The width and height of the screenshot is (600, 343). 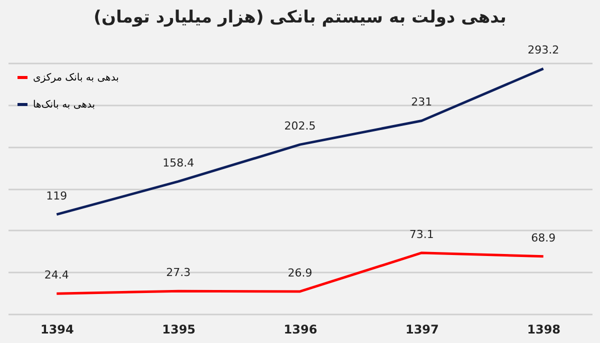 I want to click on data-label: 231, so click(x=421, y=102).